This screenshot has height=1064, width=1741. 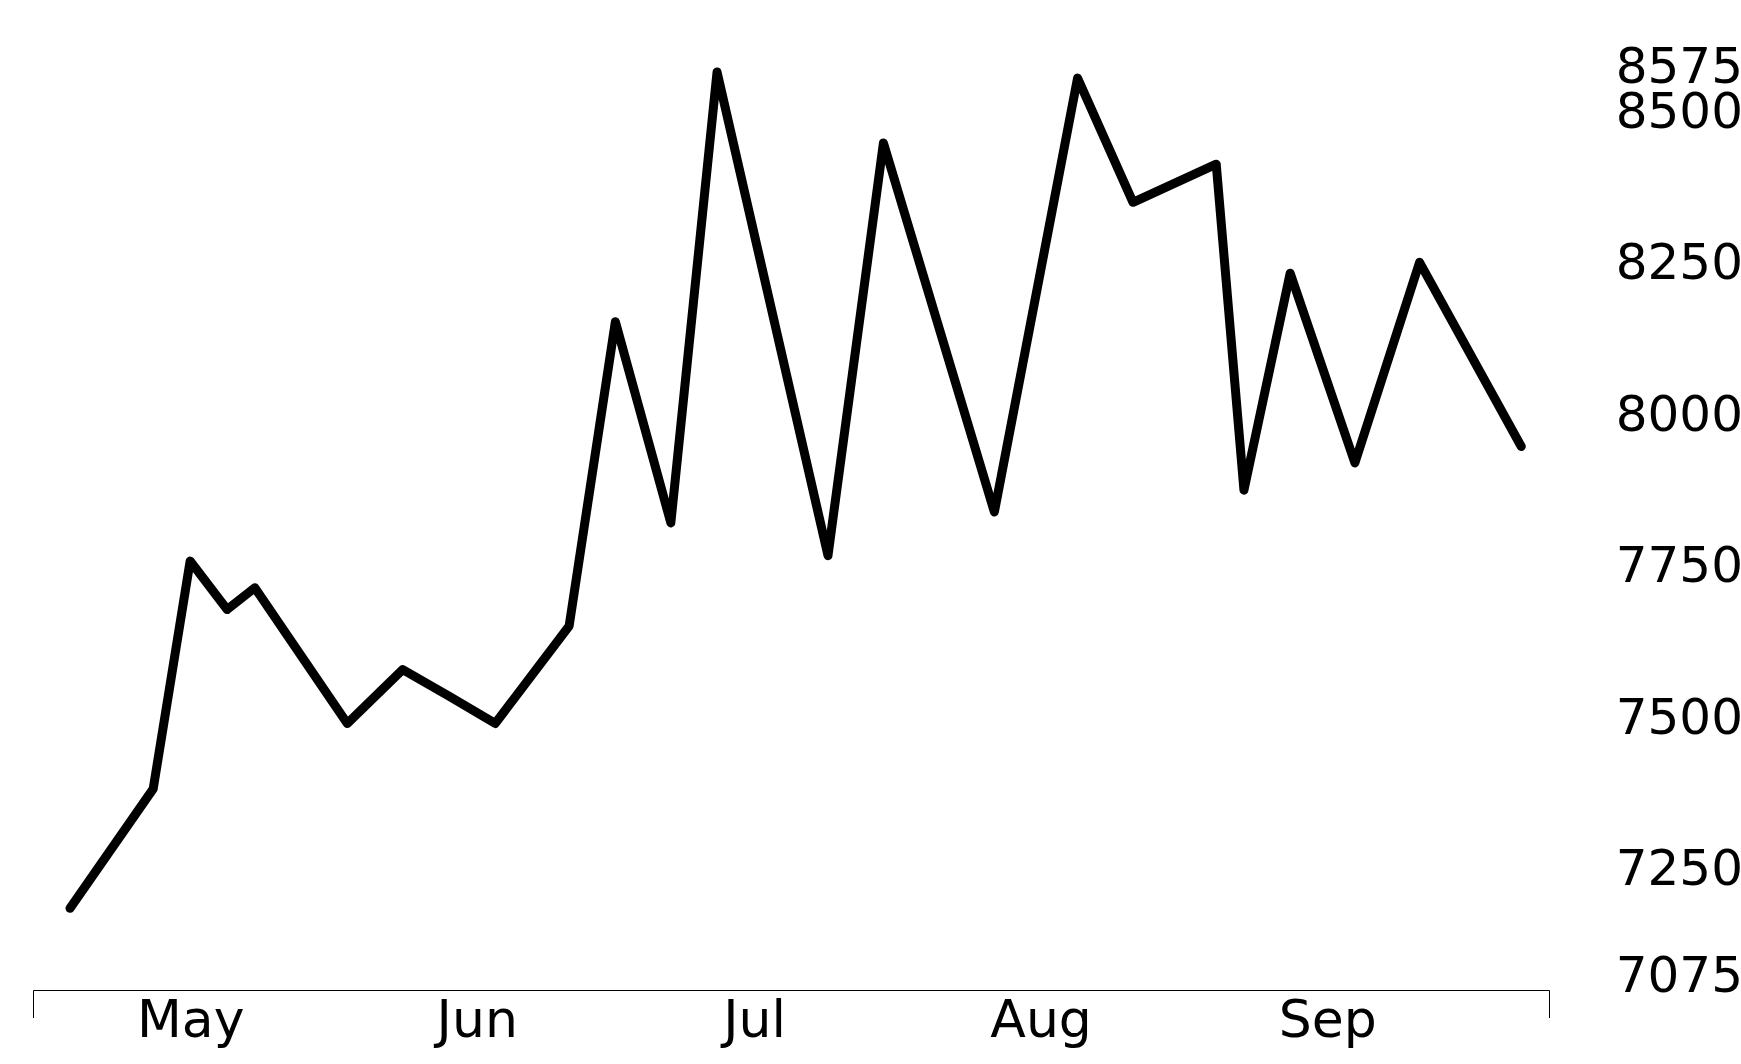 What do you see at coordinates (190, 1018) in the screenshot?
I see `x-tick-label: May` at bounding box center [190, 1018].